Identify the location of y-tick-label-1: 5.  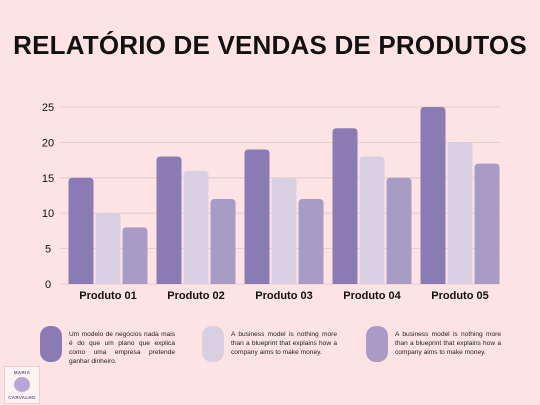
(48, 250).